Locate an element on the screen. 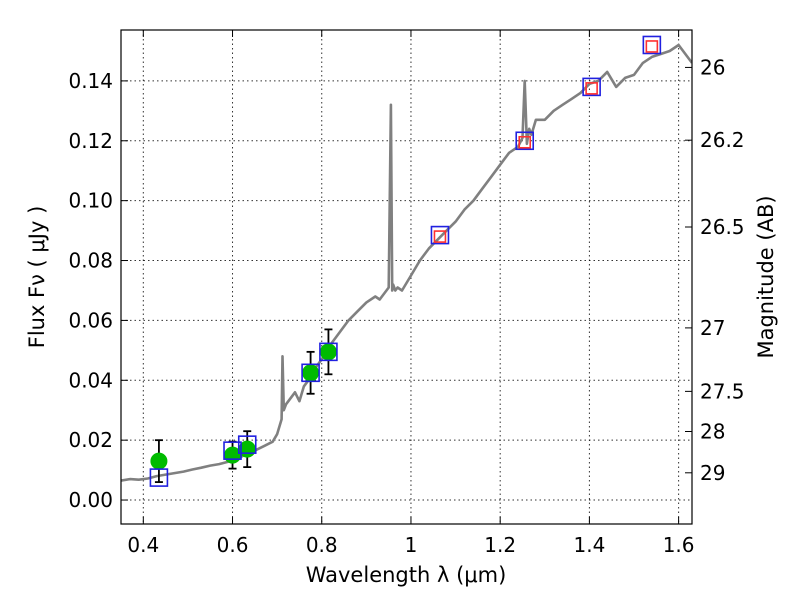 This screenshot has height=600, width=800. y-tick-label: 0.04 is located at coordinates (90, 380).